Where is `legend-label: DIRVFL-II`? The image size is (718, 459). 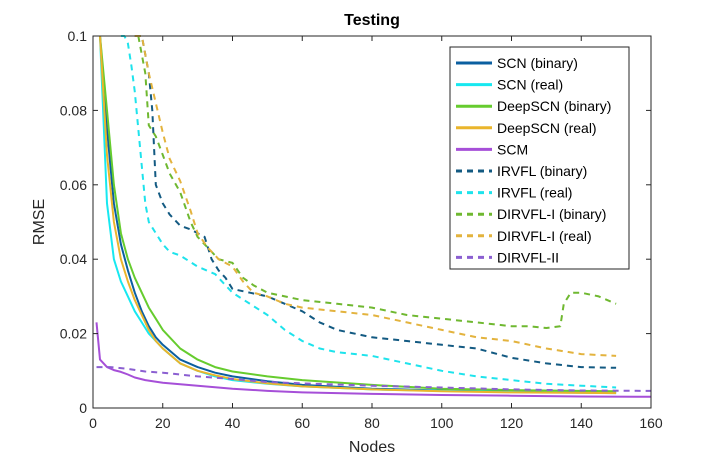 legend-label: DIRVFL-II is located at coordinates (528, 257).